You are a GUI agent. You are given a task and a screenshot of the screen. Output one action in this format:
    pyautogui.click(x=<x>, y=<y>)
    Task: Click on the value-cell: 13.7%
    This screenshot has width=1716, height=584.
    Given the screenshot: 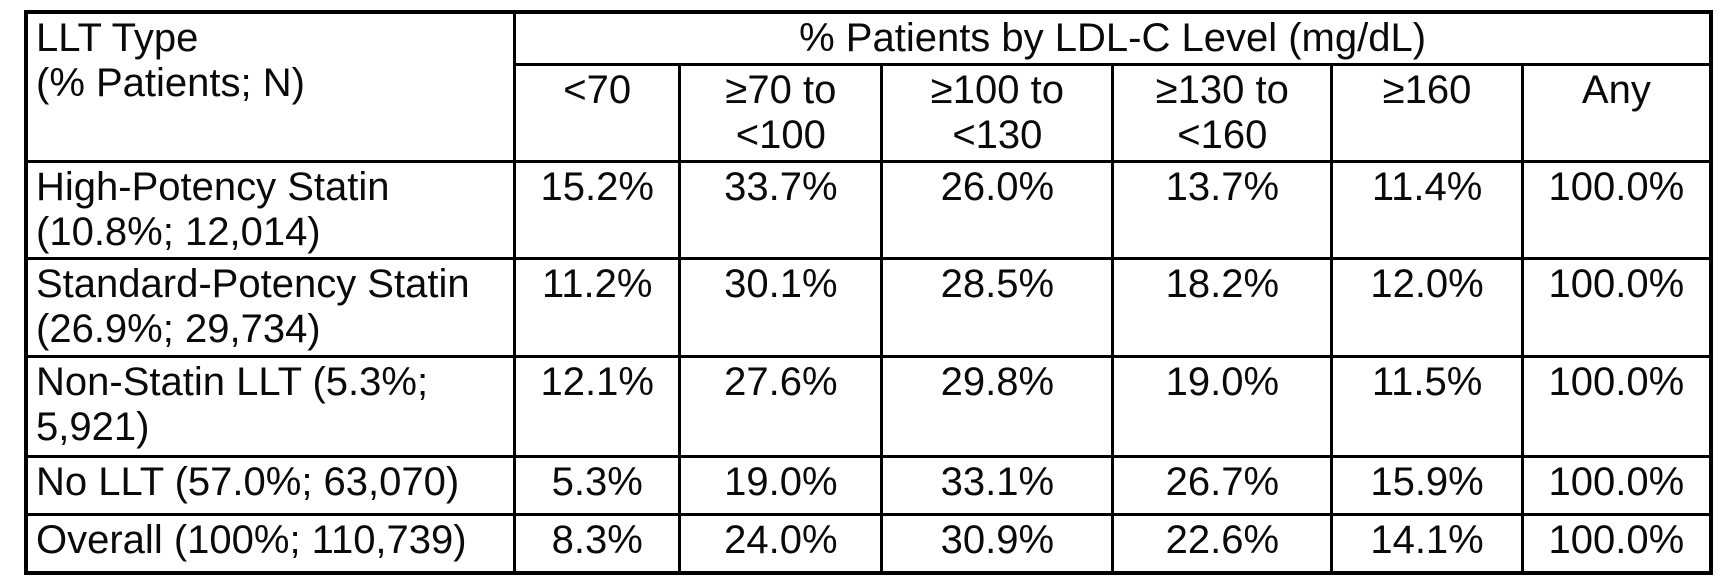 What is the action you would take?
    pyautogui.click(x=1222, y=210)
    